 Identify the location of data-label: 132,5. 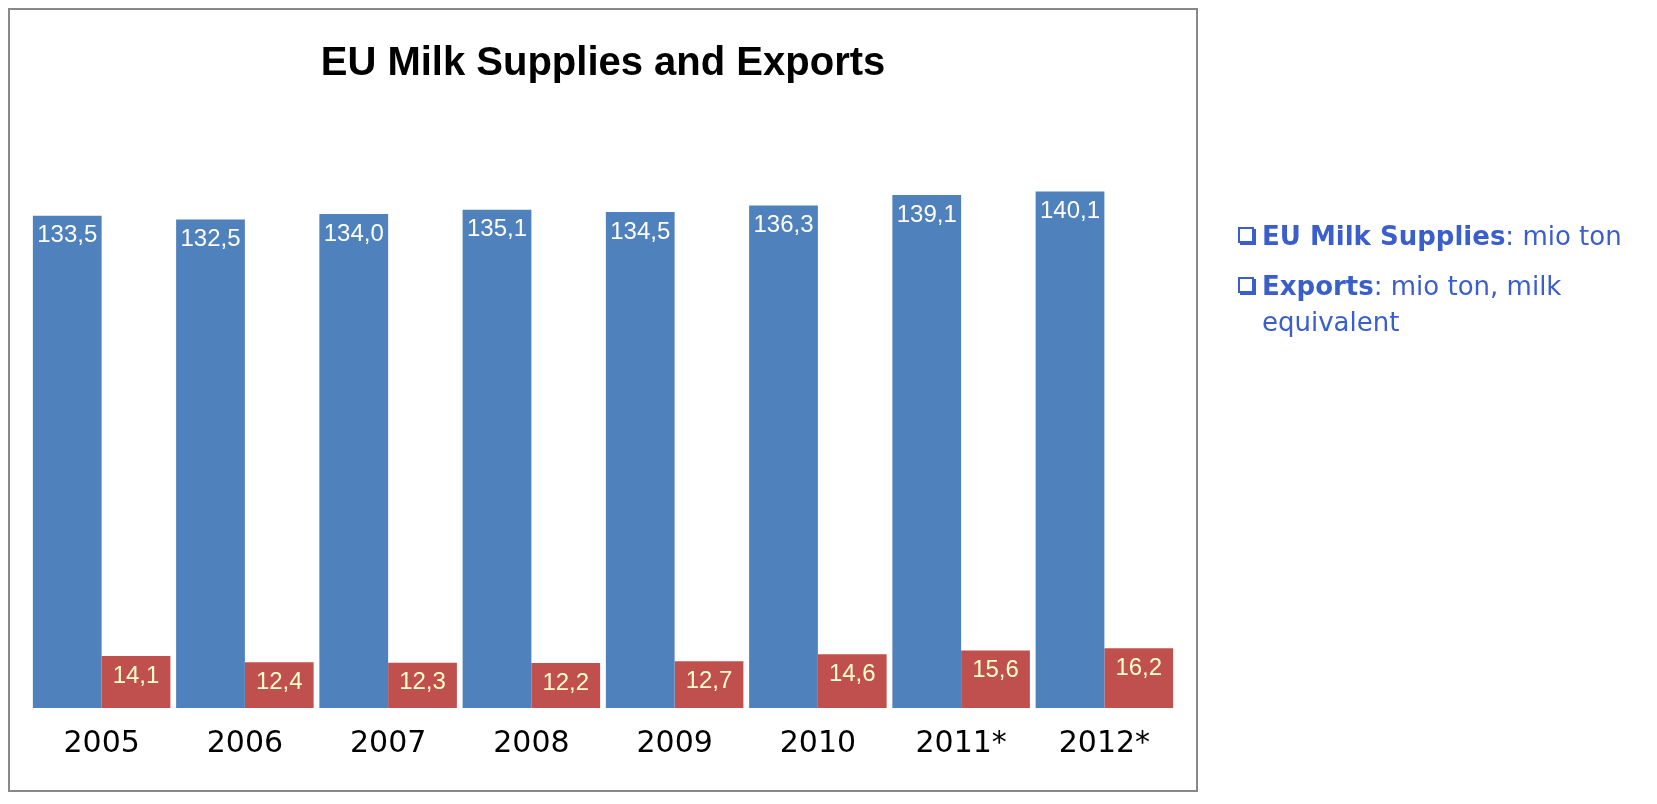
(210, 238).